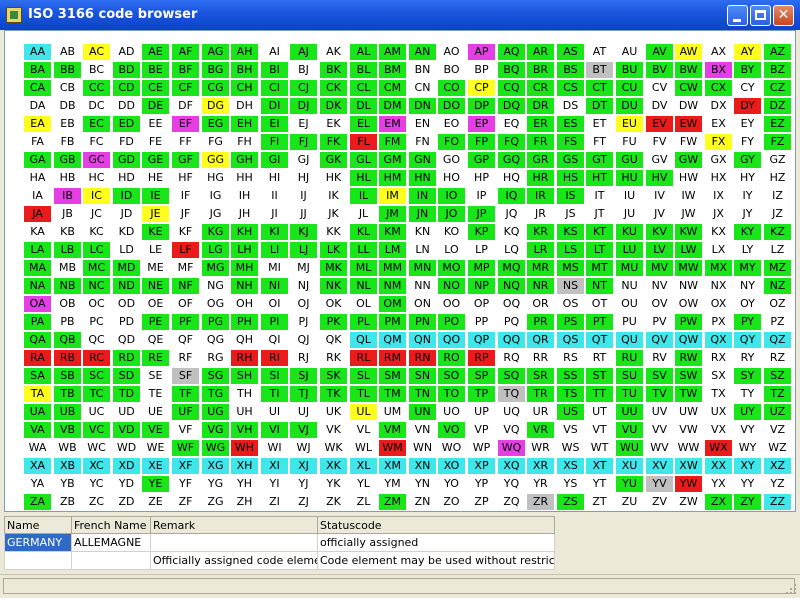 The width and height of the screenshot is (800, 598). What do you see at coordinates (511, 448) in the screenshot?
I see `code-cell-wq: WQ` at bounding box center [511, 448].